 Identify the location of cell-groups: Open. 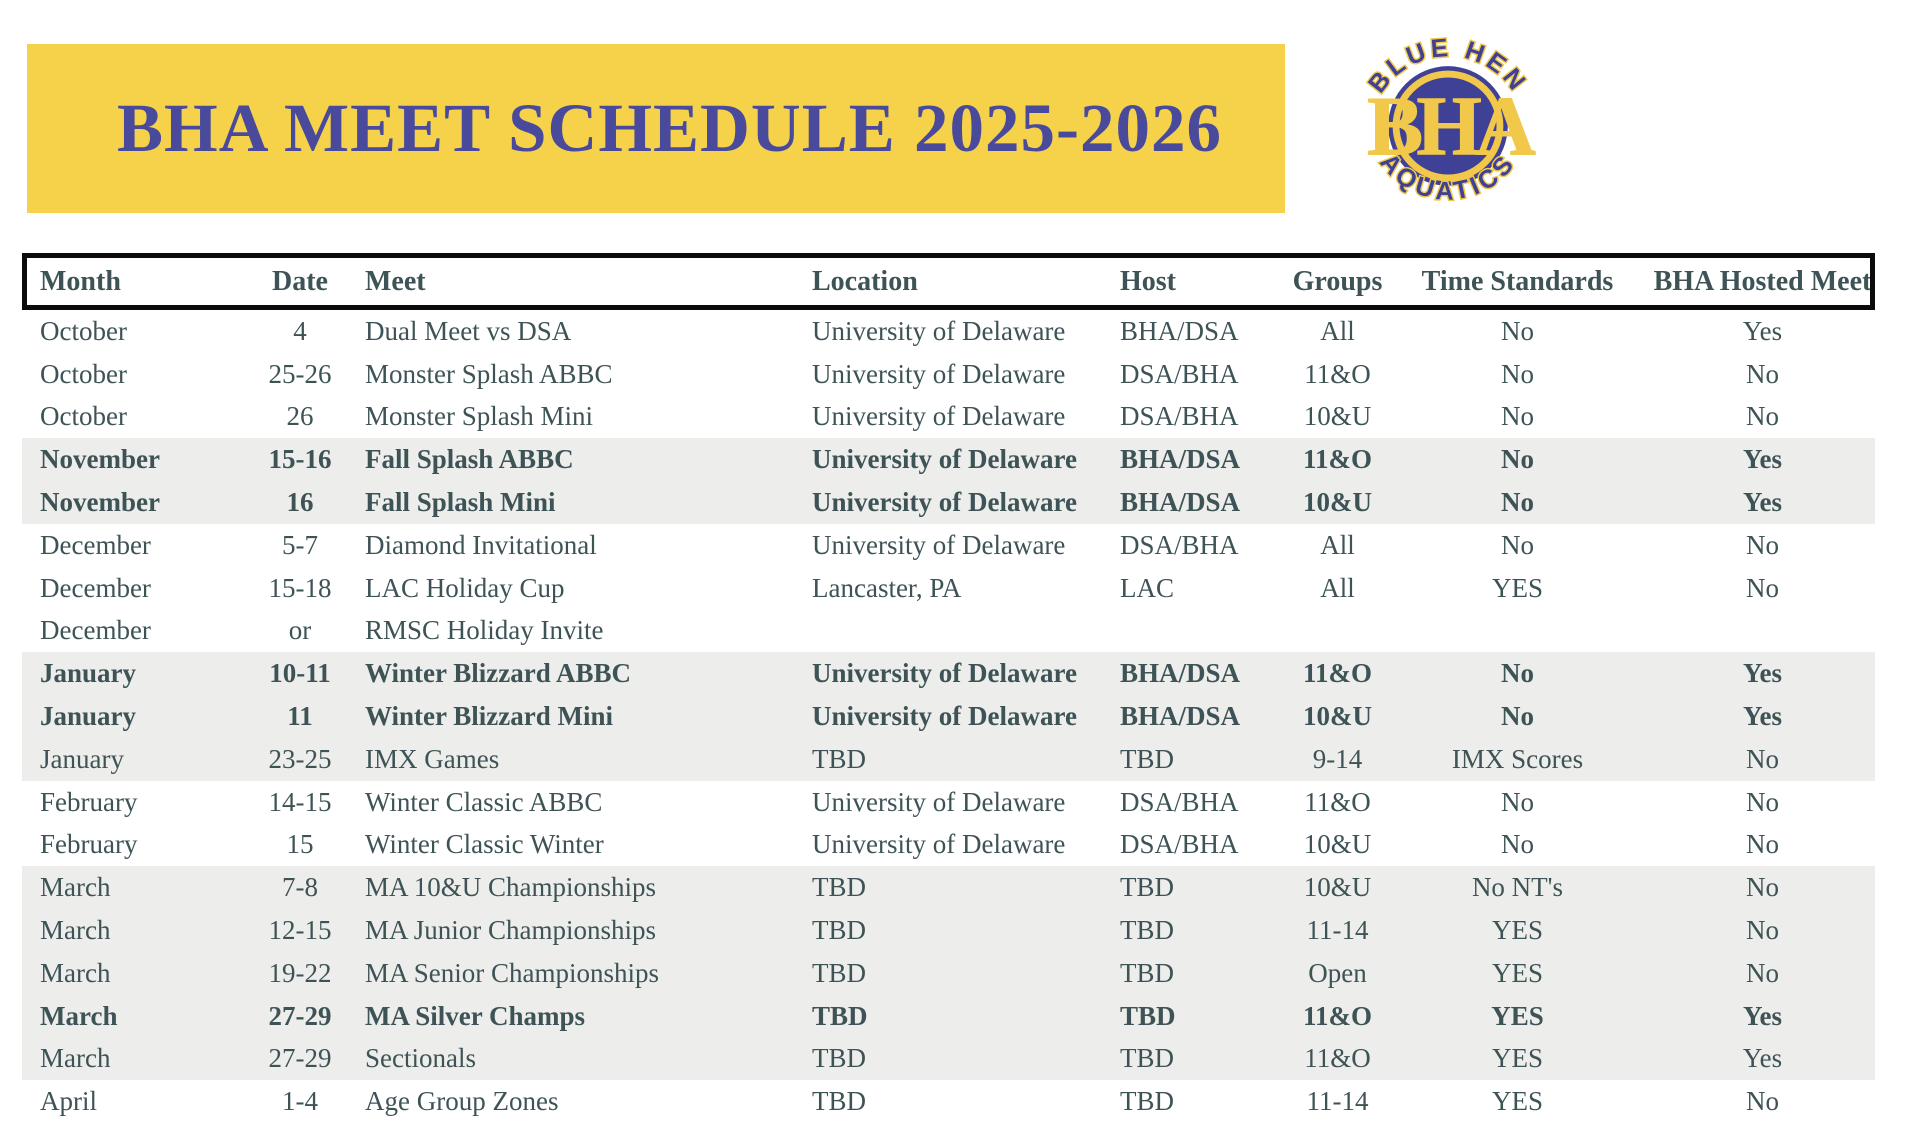
(1337, 972).